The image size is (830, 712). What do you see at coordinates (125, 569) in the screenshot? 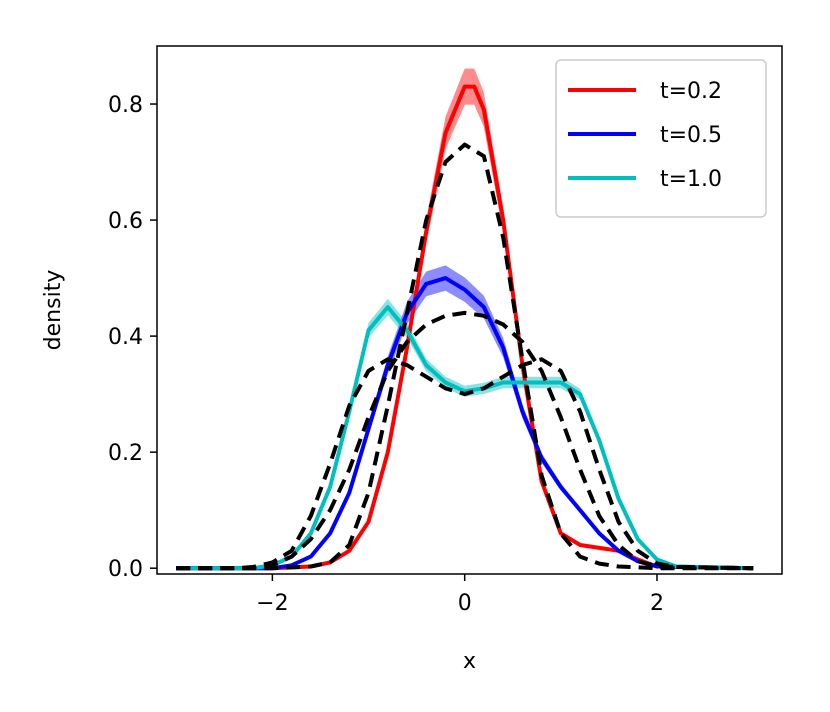
I see `y-tick-label: 0.0` at bounding box center [125, 569].